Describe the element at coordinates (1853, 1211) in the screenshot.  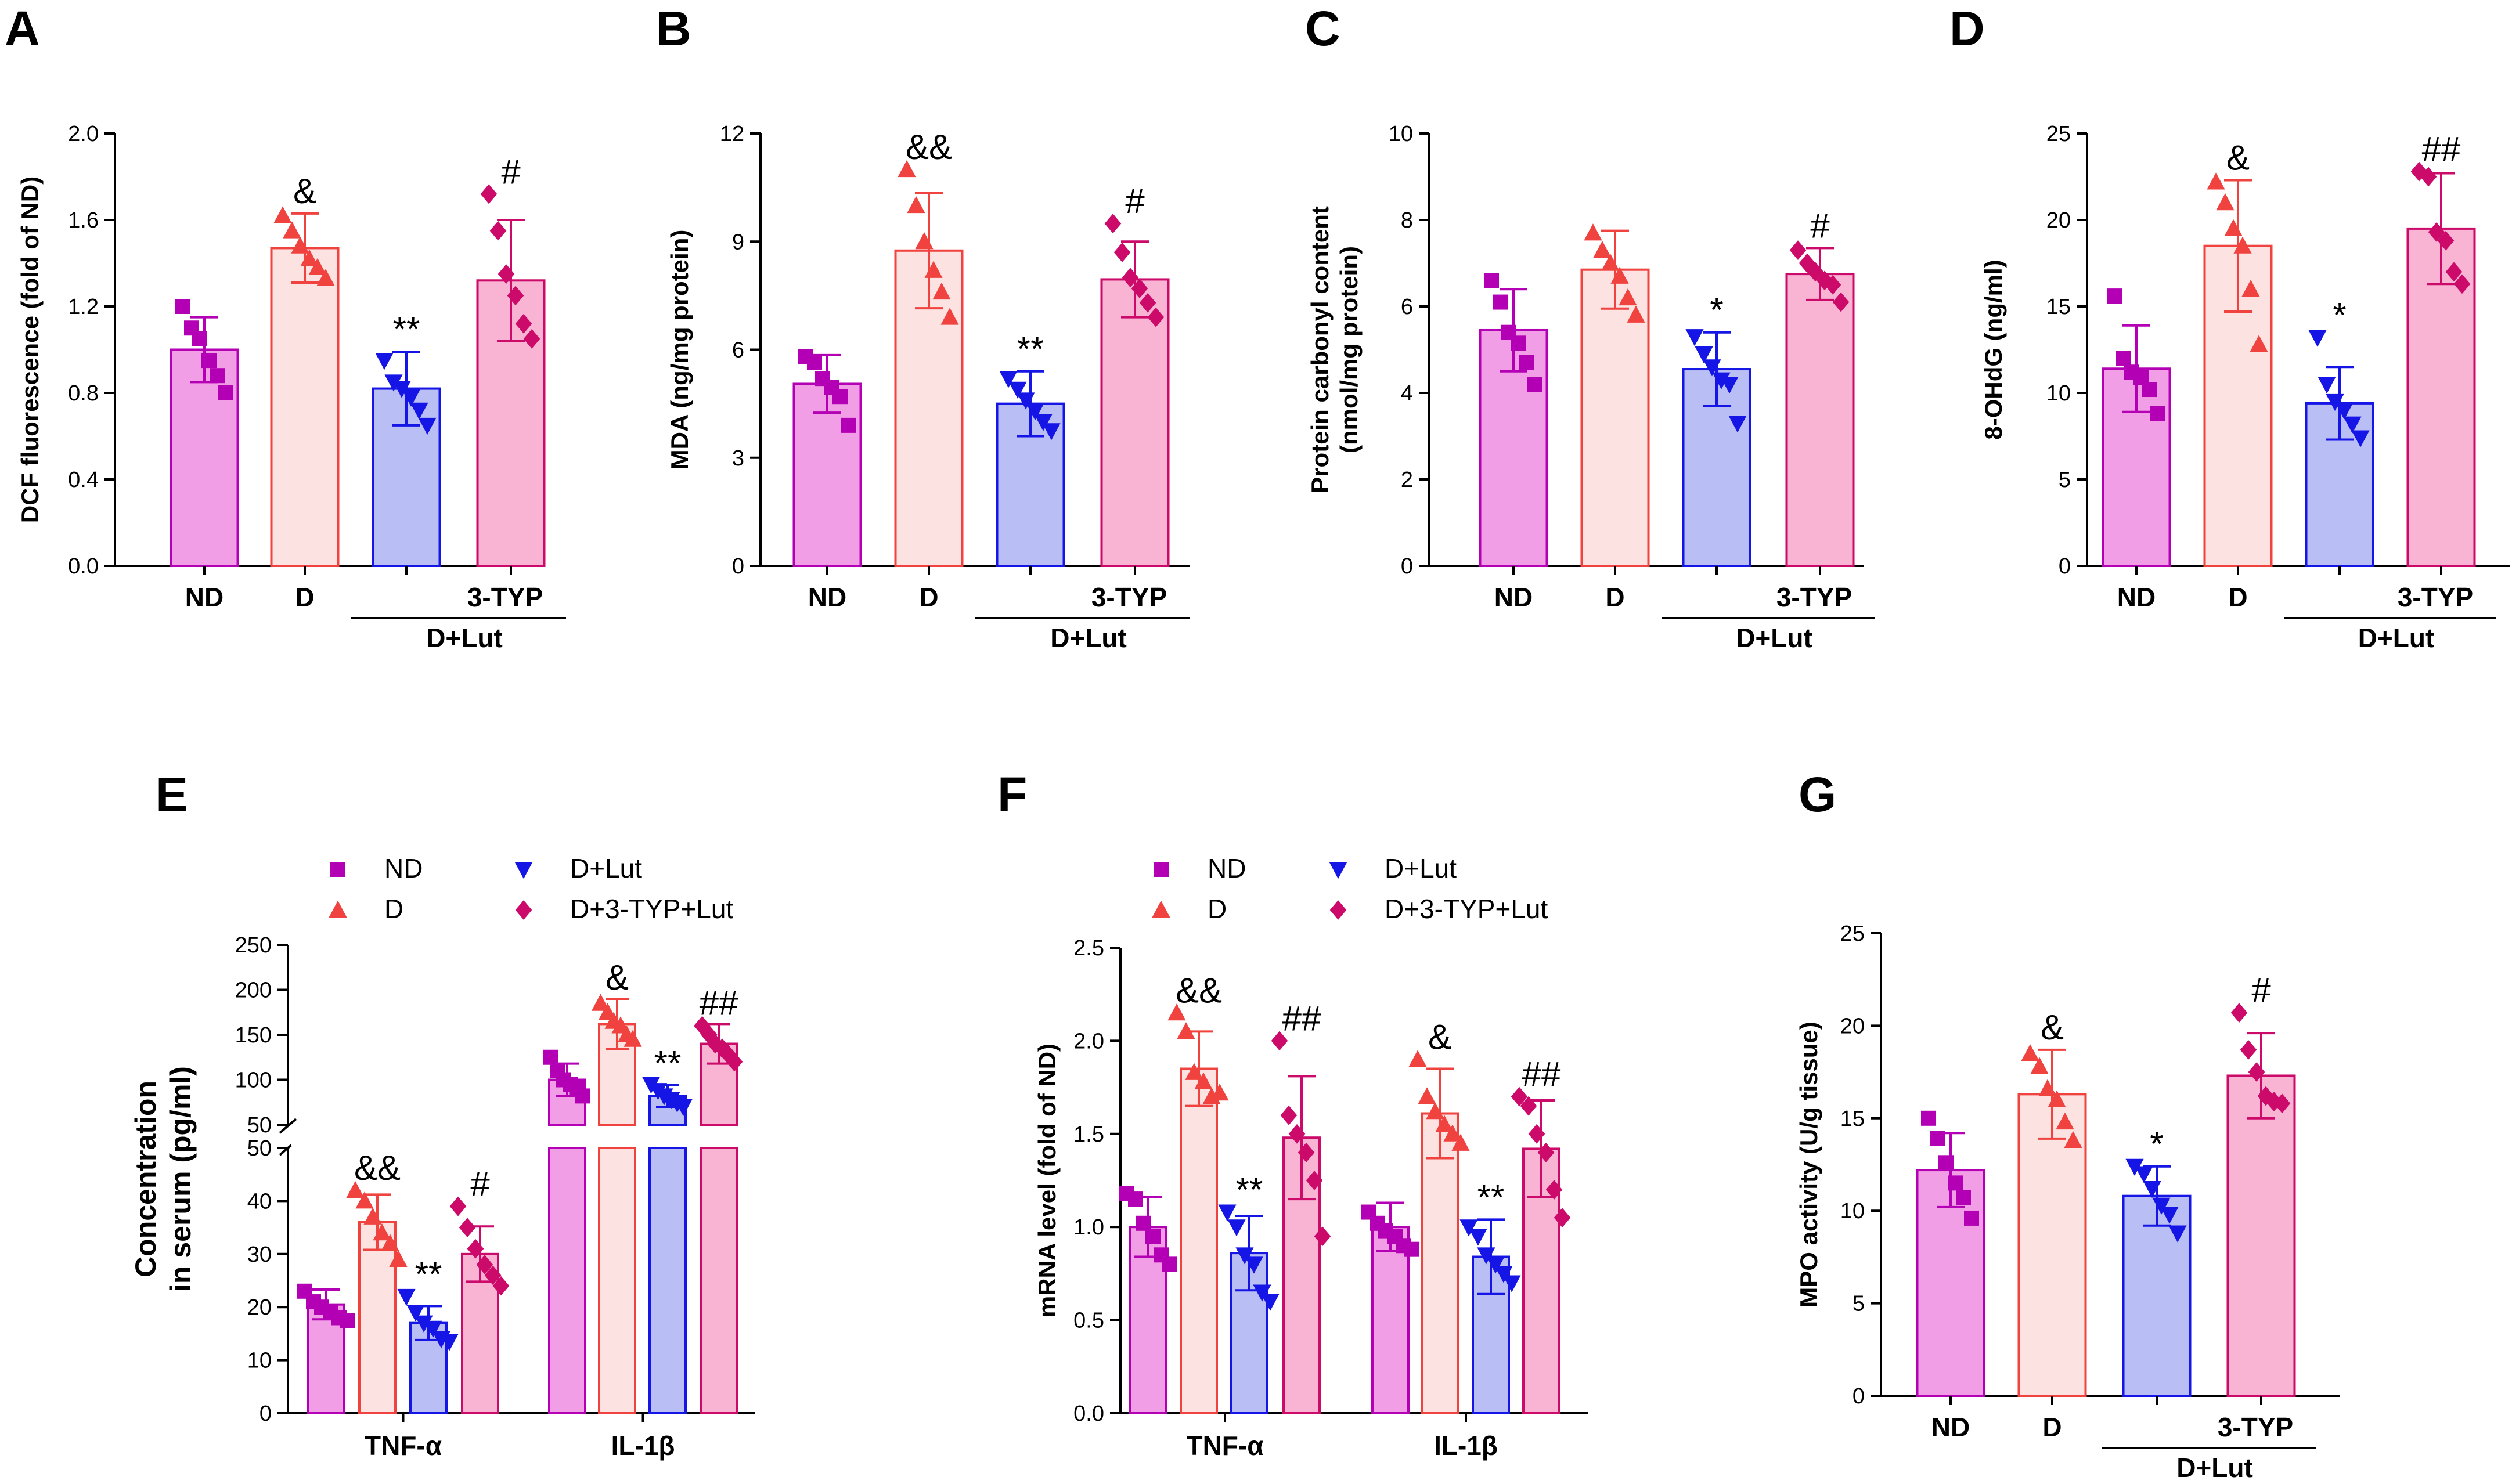
I see `y-tick-label-g-2: 10` at that location.